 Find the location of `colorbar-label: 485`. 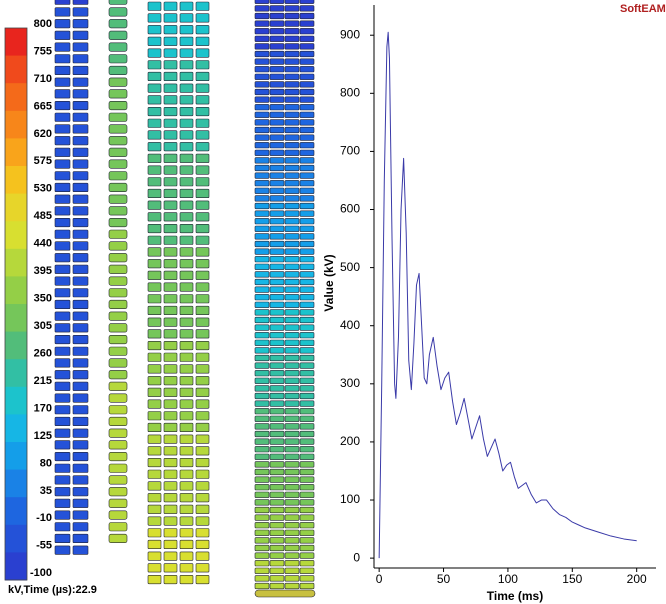

colorbar-label: 485 is located at coordinates (43, 216).